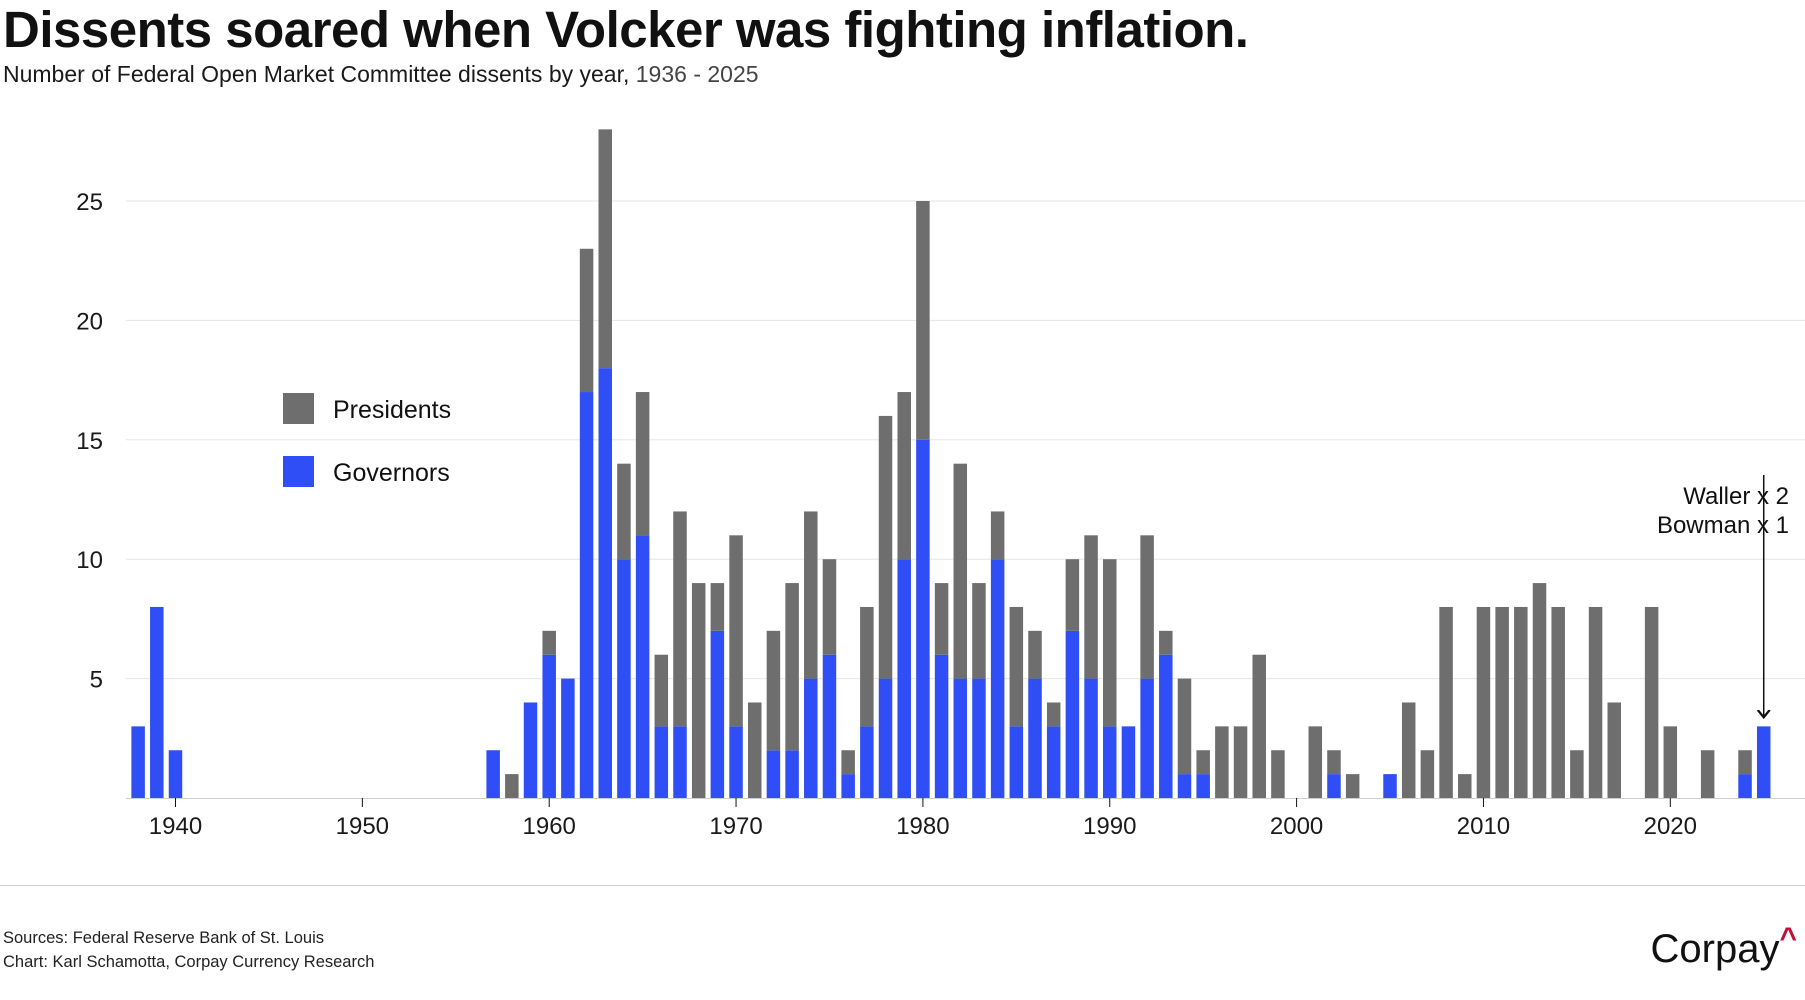 The width and height of the screenshot is (1805, 1000). I want to click on bar-presidents-2022, so click(1707, 774).